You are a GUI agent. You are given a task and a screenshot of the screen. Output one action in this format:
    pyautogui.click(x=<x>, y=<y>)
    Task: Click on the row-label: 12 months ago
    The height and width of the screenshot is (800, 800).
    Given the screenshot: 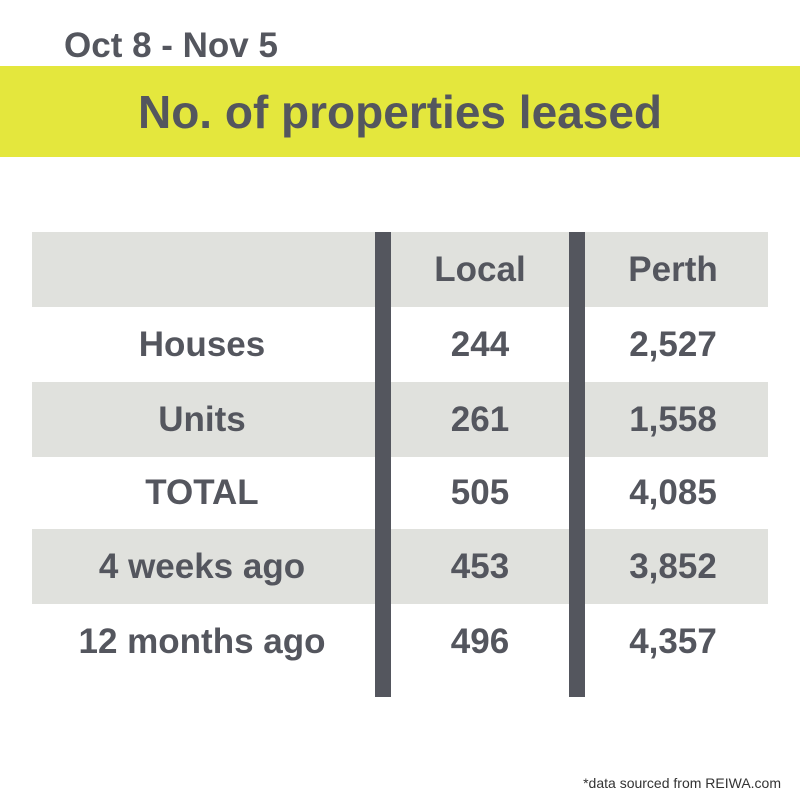 What is the action you would take?
    pyautogui.click(x=202, y=641)
    